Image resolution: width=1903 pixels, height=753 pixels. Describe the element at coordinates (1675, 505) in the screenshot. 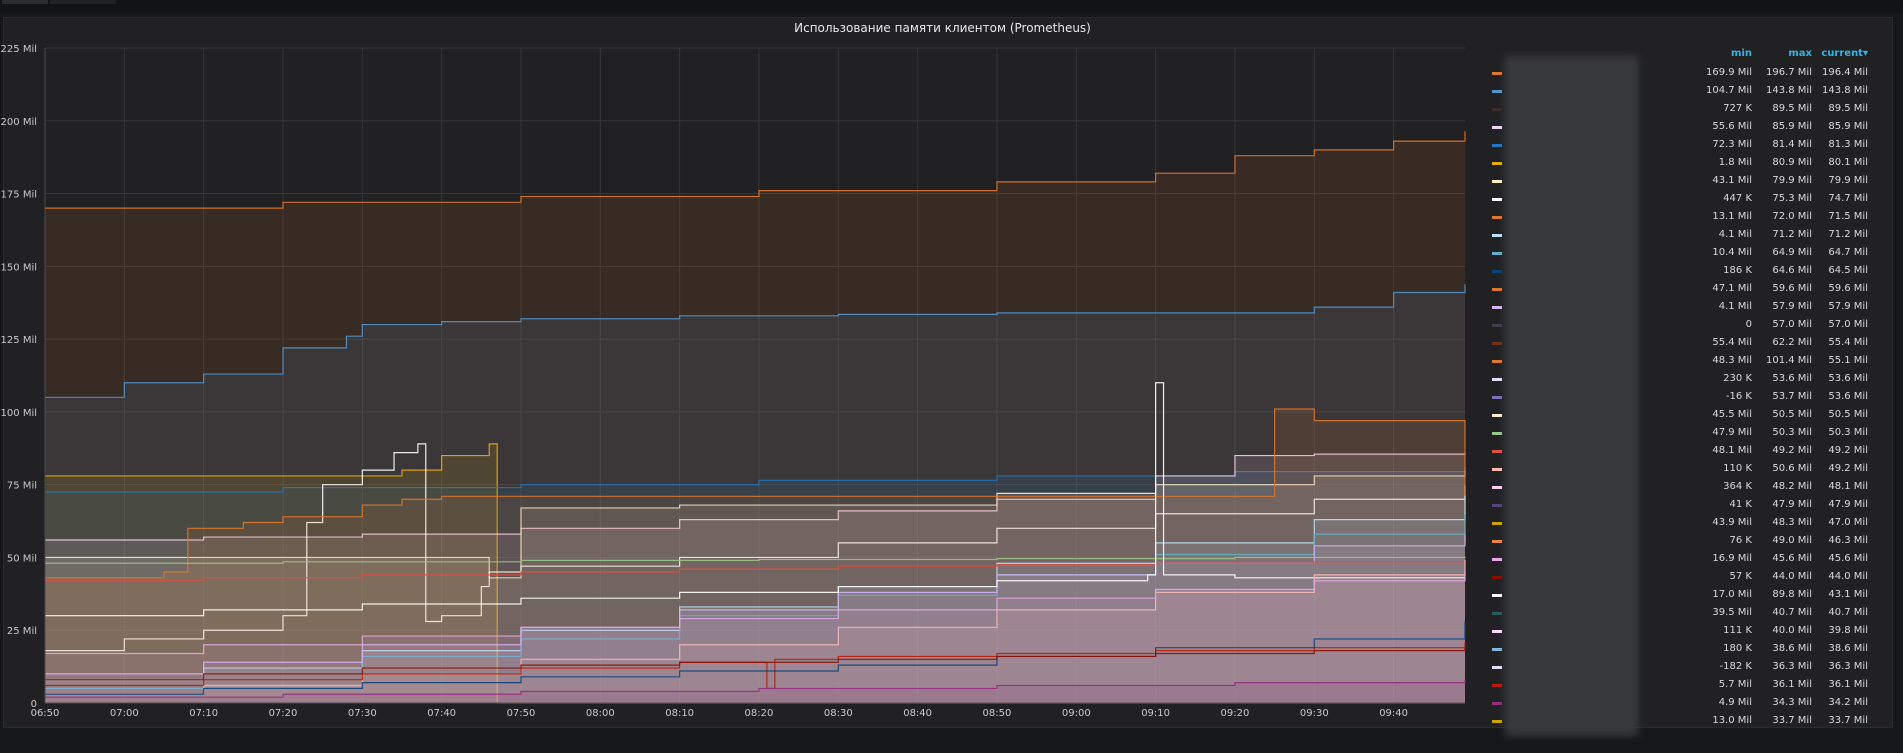

I see `legend-row: 41 K 47.9 Mil 47.9 Mil` at that location.